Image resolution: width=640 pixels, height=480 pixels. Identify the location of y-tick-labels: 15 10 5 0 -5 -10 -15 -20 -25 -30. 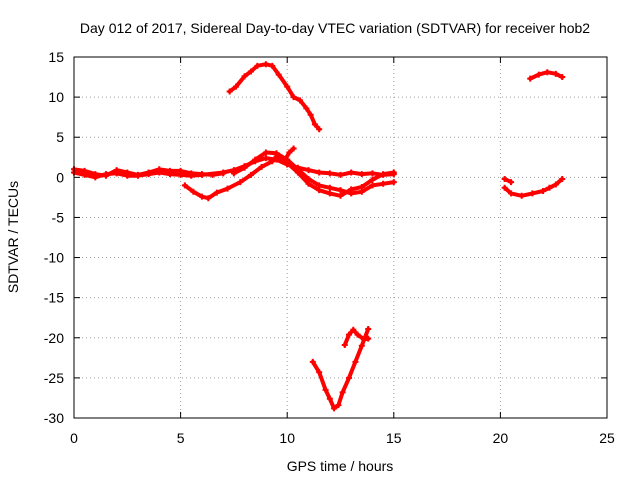
(54, 237).